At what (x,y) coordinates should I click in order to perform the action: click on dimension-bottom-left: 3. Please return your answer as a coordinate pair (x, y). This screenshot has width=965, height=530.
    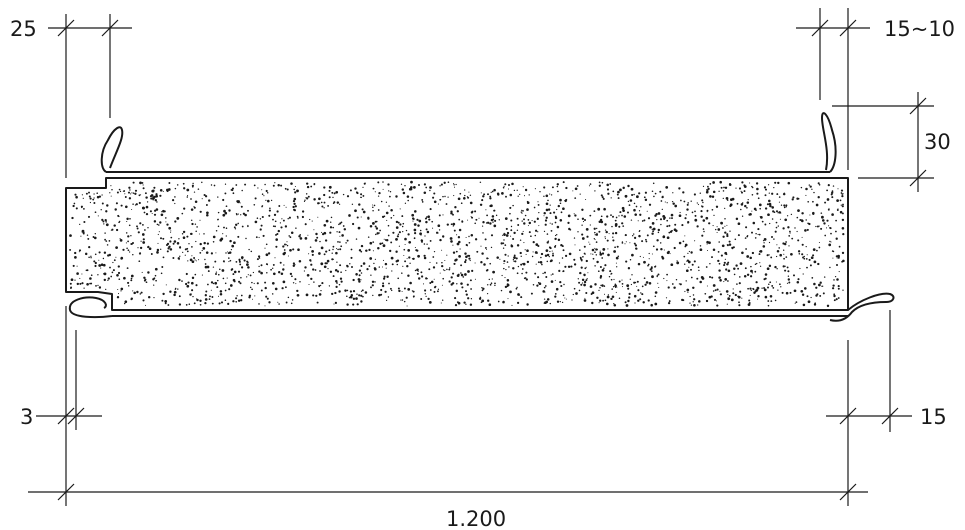
    Looking at the image, I should click on (61, 380).